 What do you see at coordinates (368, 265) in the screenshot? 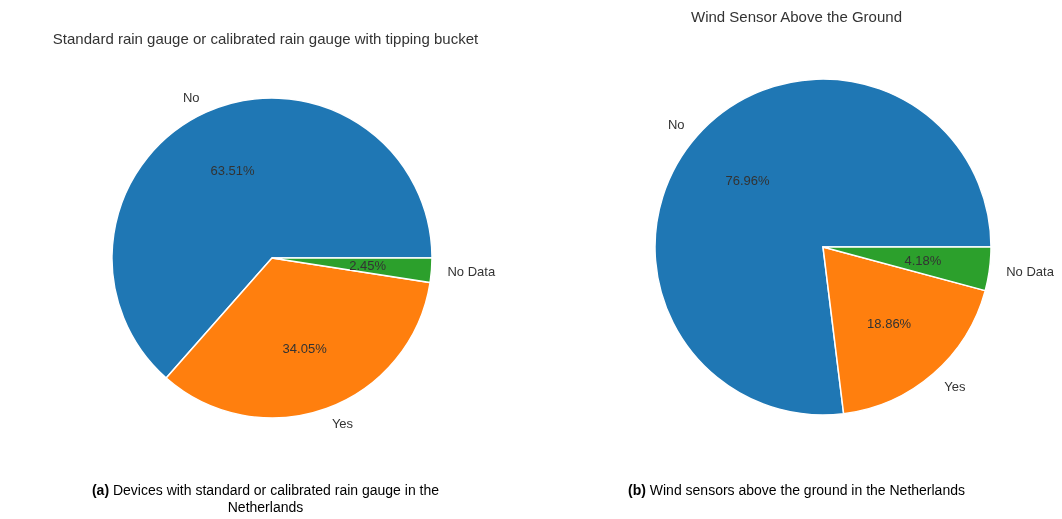
I see `data-label: 2.45%` at bounding box center [368, 265].